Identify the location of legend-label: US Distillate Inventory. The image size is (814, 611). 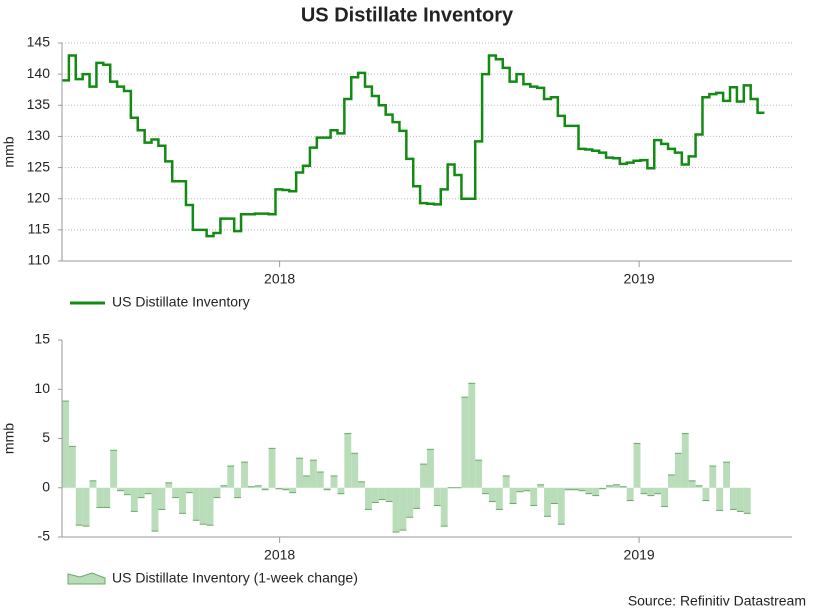
(181, 302).